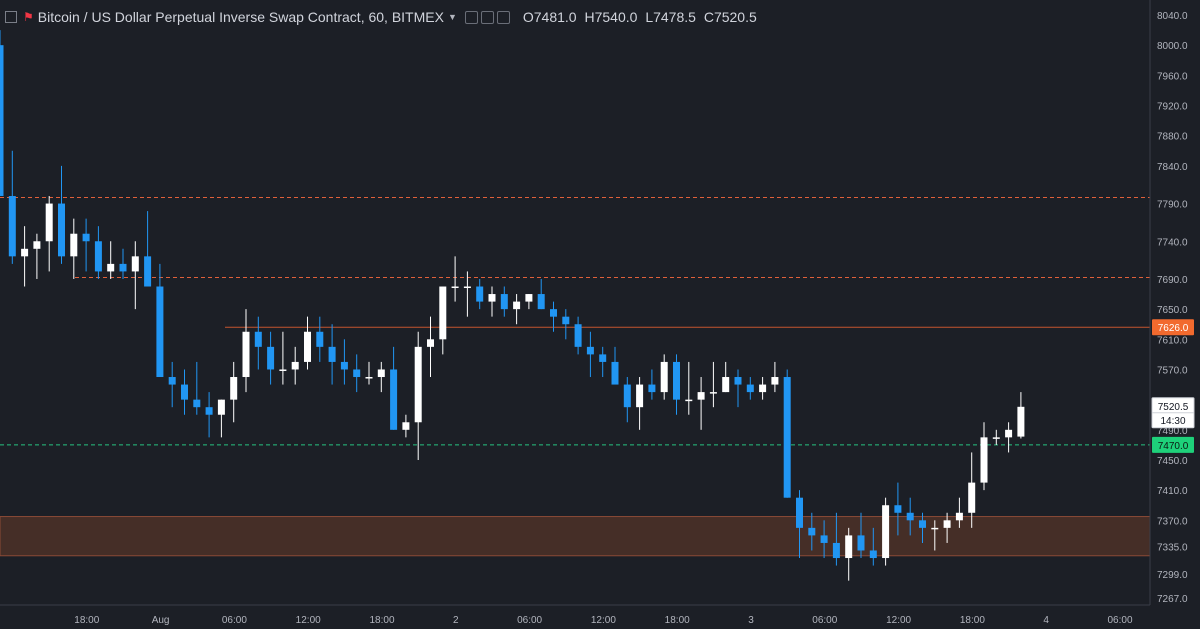 The width and height of the screenshot is (1200, 629). I want to click on ohlc-open: O7481.0, so click(549, 17).